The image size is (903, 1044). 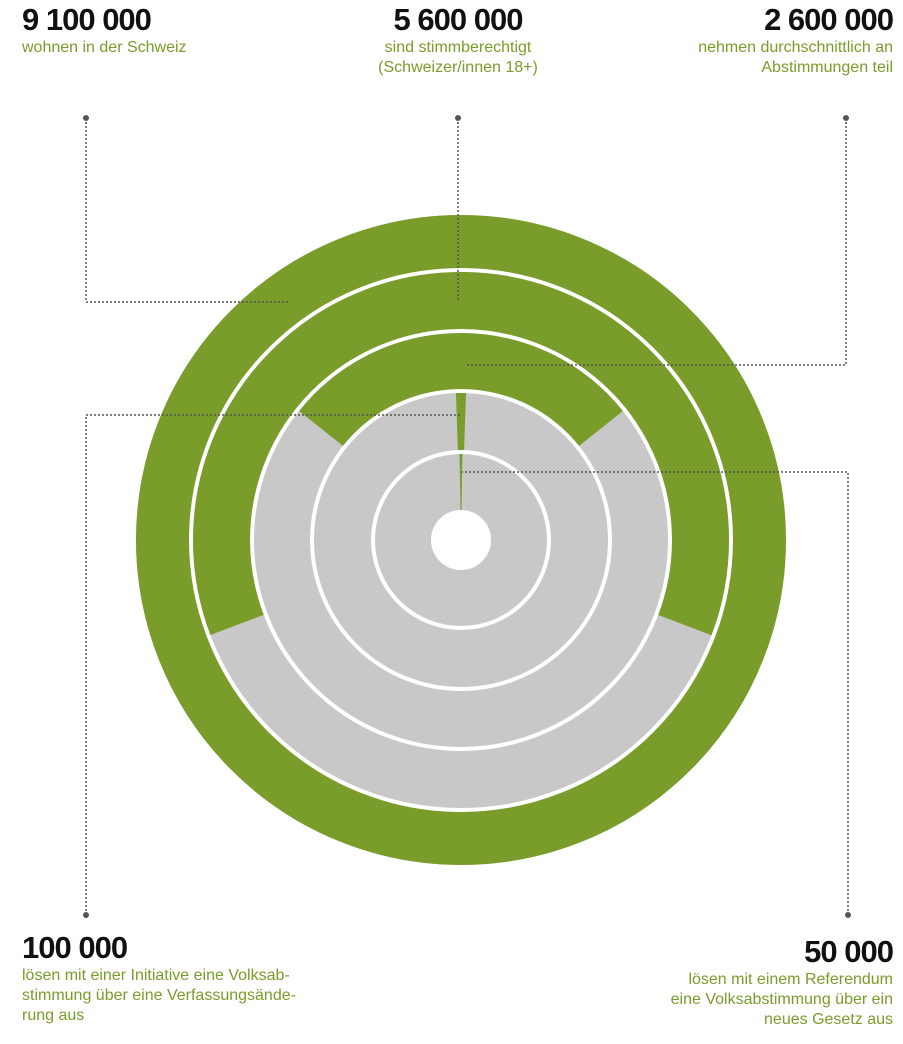 I want to click on value-label: 50 000, so click(x=848, y=951).